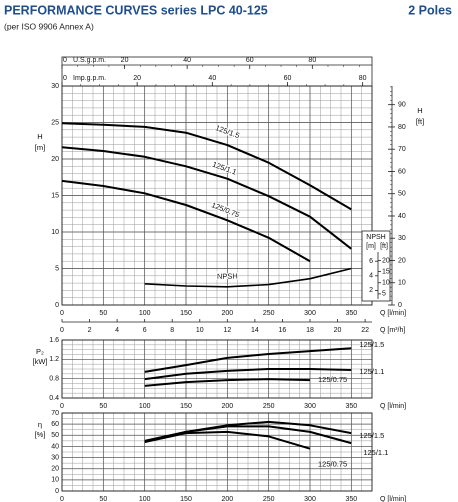 Image resolution: width=458 pixels, height=502 pixels. What do you see at coordinates (338, 330) in the screenshot?
I see `x2-tick-label: 20` at bounding box center [338, 330].